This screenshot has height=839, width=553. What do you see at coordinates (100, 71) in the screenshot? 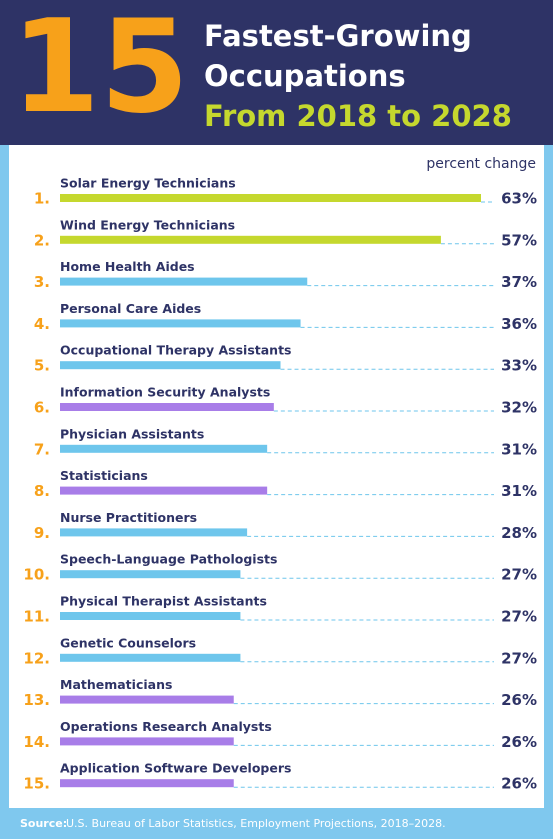
I see `big-number: 15` at bounding box center [100, 71].